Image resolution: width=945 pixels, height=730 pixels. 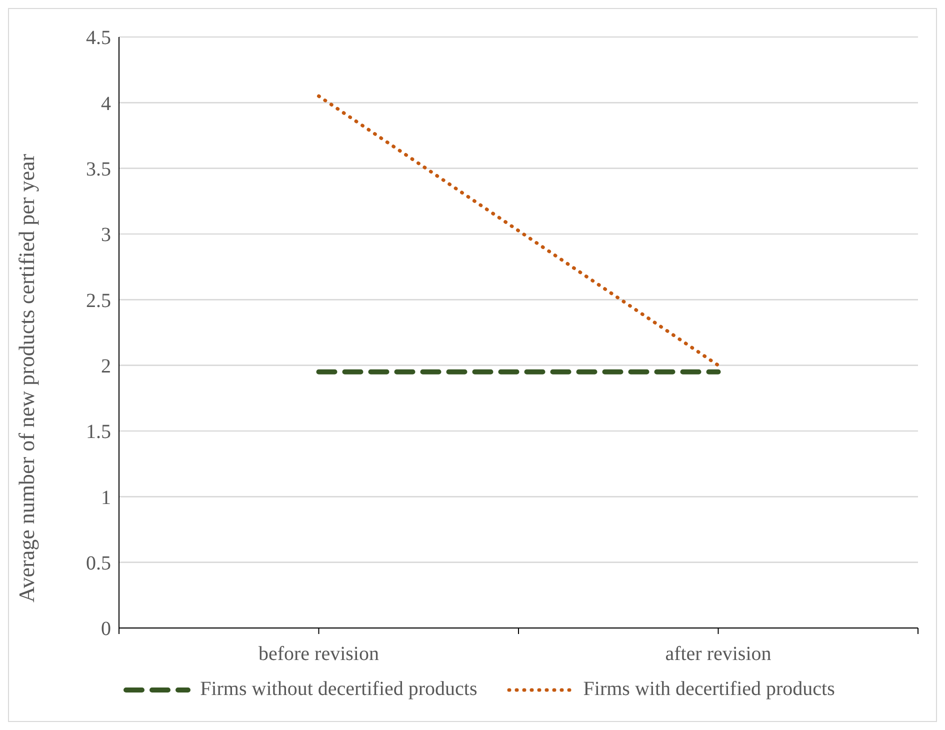 What do you see at coordinates (709, 689) in the screenshot?
I see `legend-label: Firms with decertified products` at bounding box center [709, 689].